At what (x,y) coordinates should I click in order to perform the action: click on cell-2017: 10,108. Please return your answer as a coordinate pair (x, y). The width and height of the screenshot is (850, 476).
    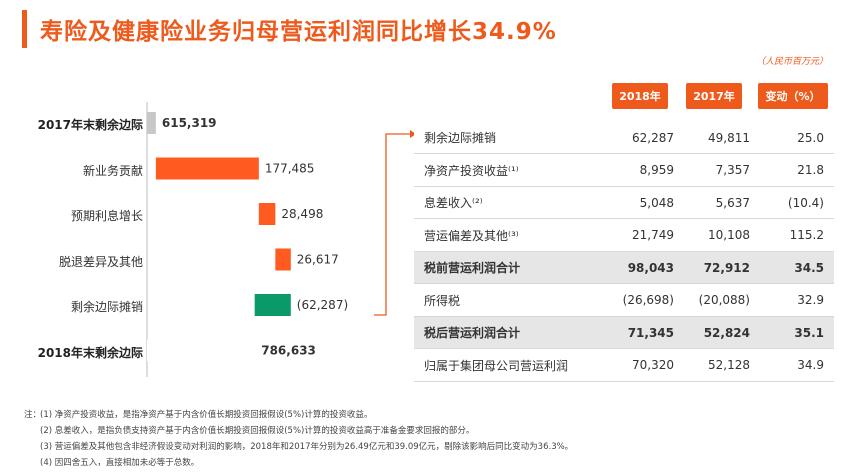
    Looking at the image, I should click on (729, 235).